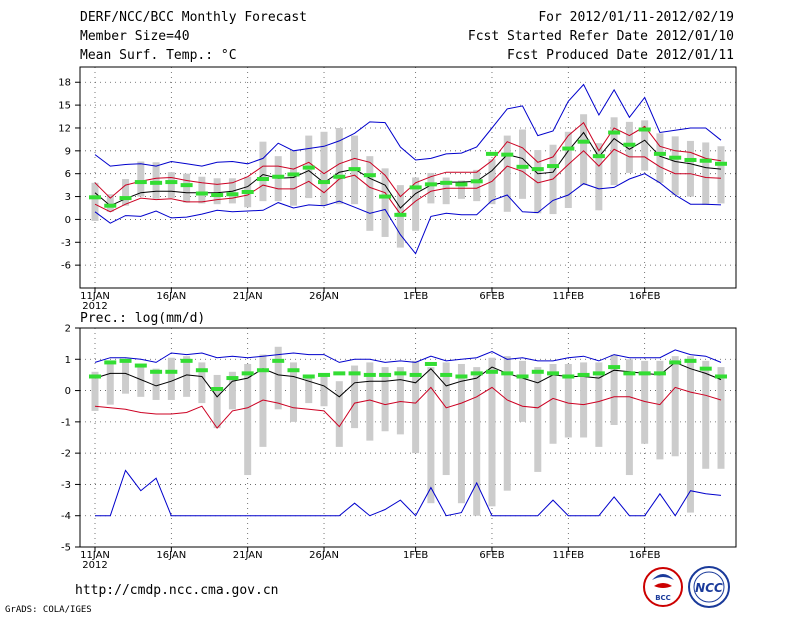  What do you see at coordinates (64, 106) in the screenshot?
I see `temp-ytick-label: 15` at bounding box center [64, 106].